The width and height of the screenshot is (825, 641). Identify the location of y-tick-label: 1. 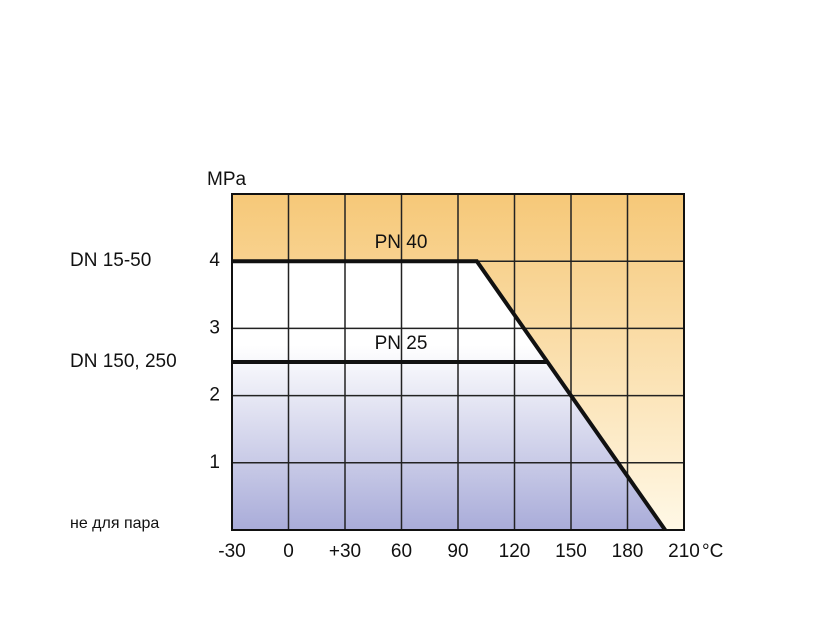
(214, 462).